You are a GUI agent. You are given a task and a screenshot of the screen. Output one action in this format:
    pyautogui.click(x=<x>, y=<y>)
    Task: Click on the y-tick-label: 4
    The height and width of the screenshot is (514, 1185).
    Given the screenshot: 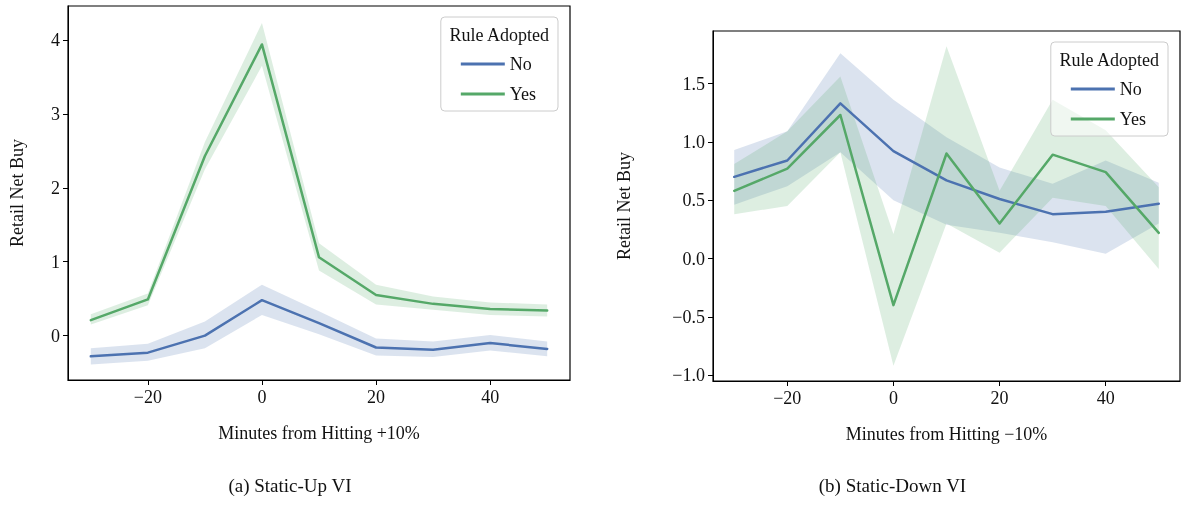 What is the action you would take?
    pyautogui.click(x=55, y=40)
    